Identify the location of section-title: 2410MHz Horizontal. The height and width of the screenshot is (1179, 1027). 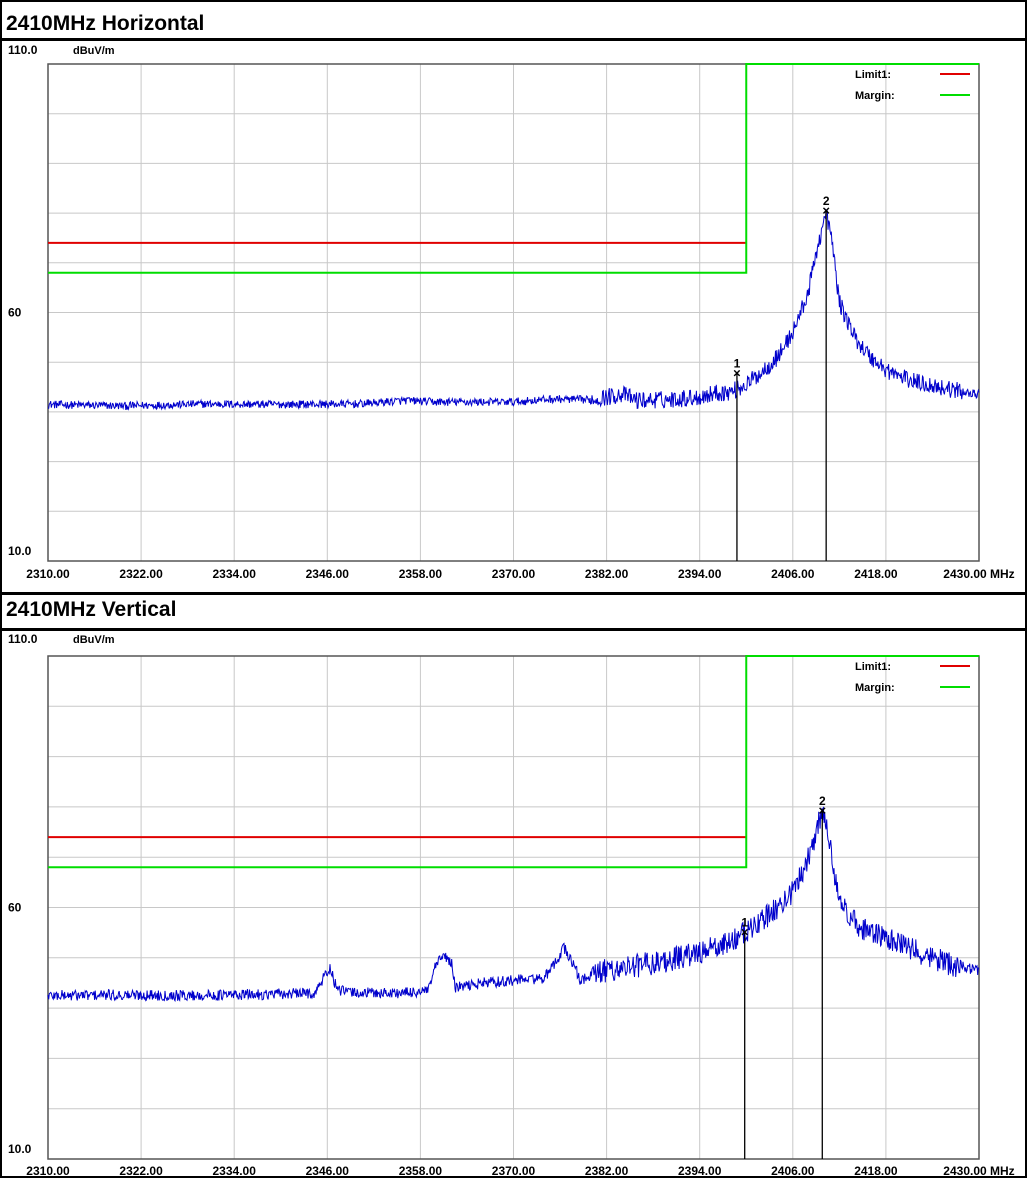
(105, 23).